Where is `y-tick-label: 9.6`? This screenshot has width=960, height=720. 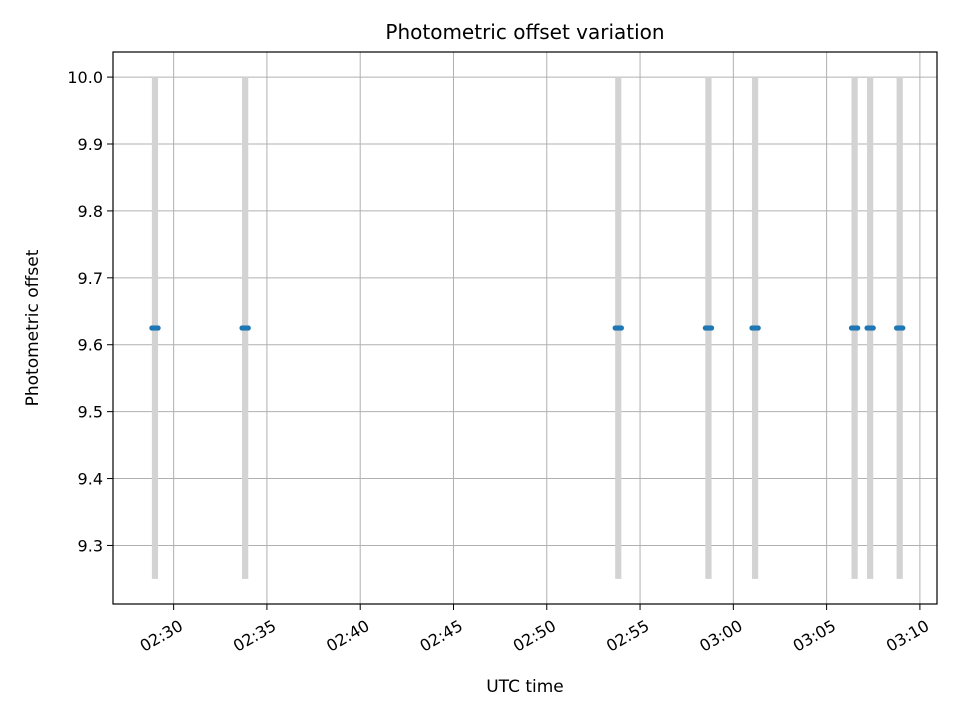
y-tick-label: 9.6 is located at coordinates (90, 345).